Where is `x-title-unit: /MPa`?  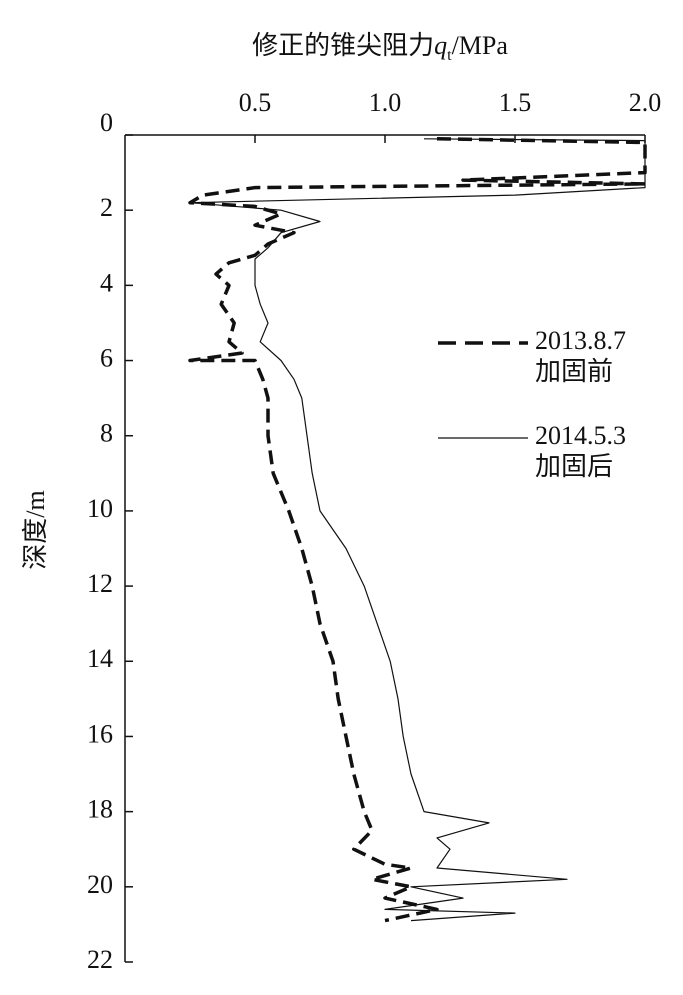
x-title-unit: /MPa is located at coordinates (480, 45).